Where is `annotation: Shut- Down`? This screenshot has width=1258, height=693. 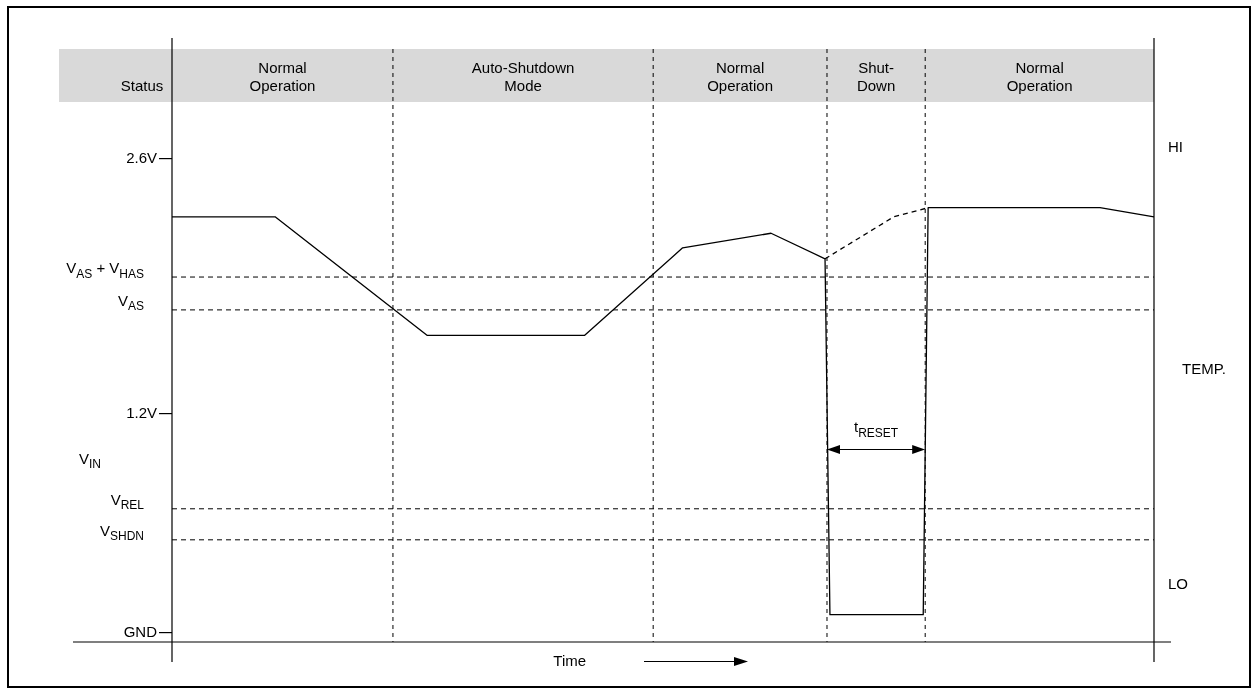
annotation: Shut- Down is located at coordinates (876, 77).